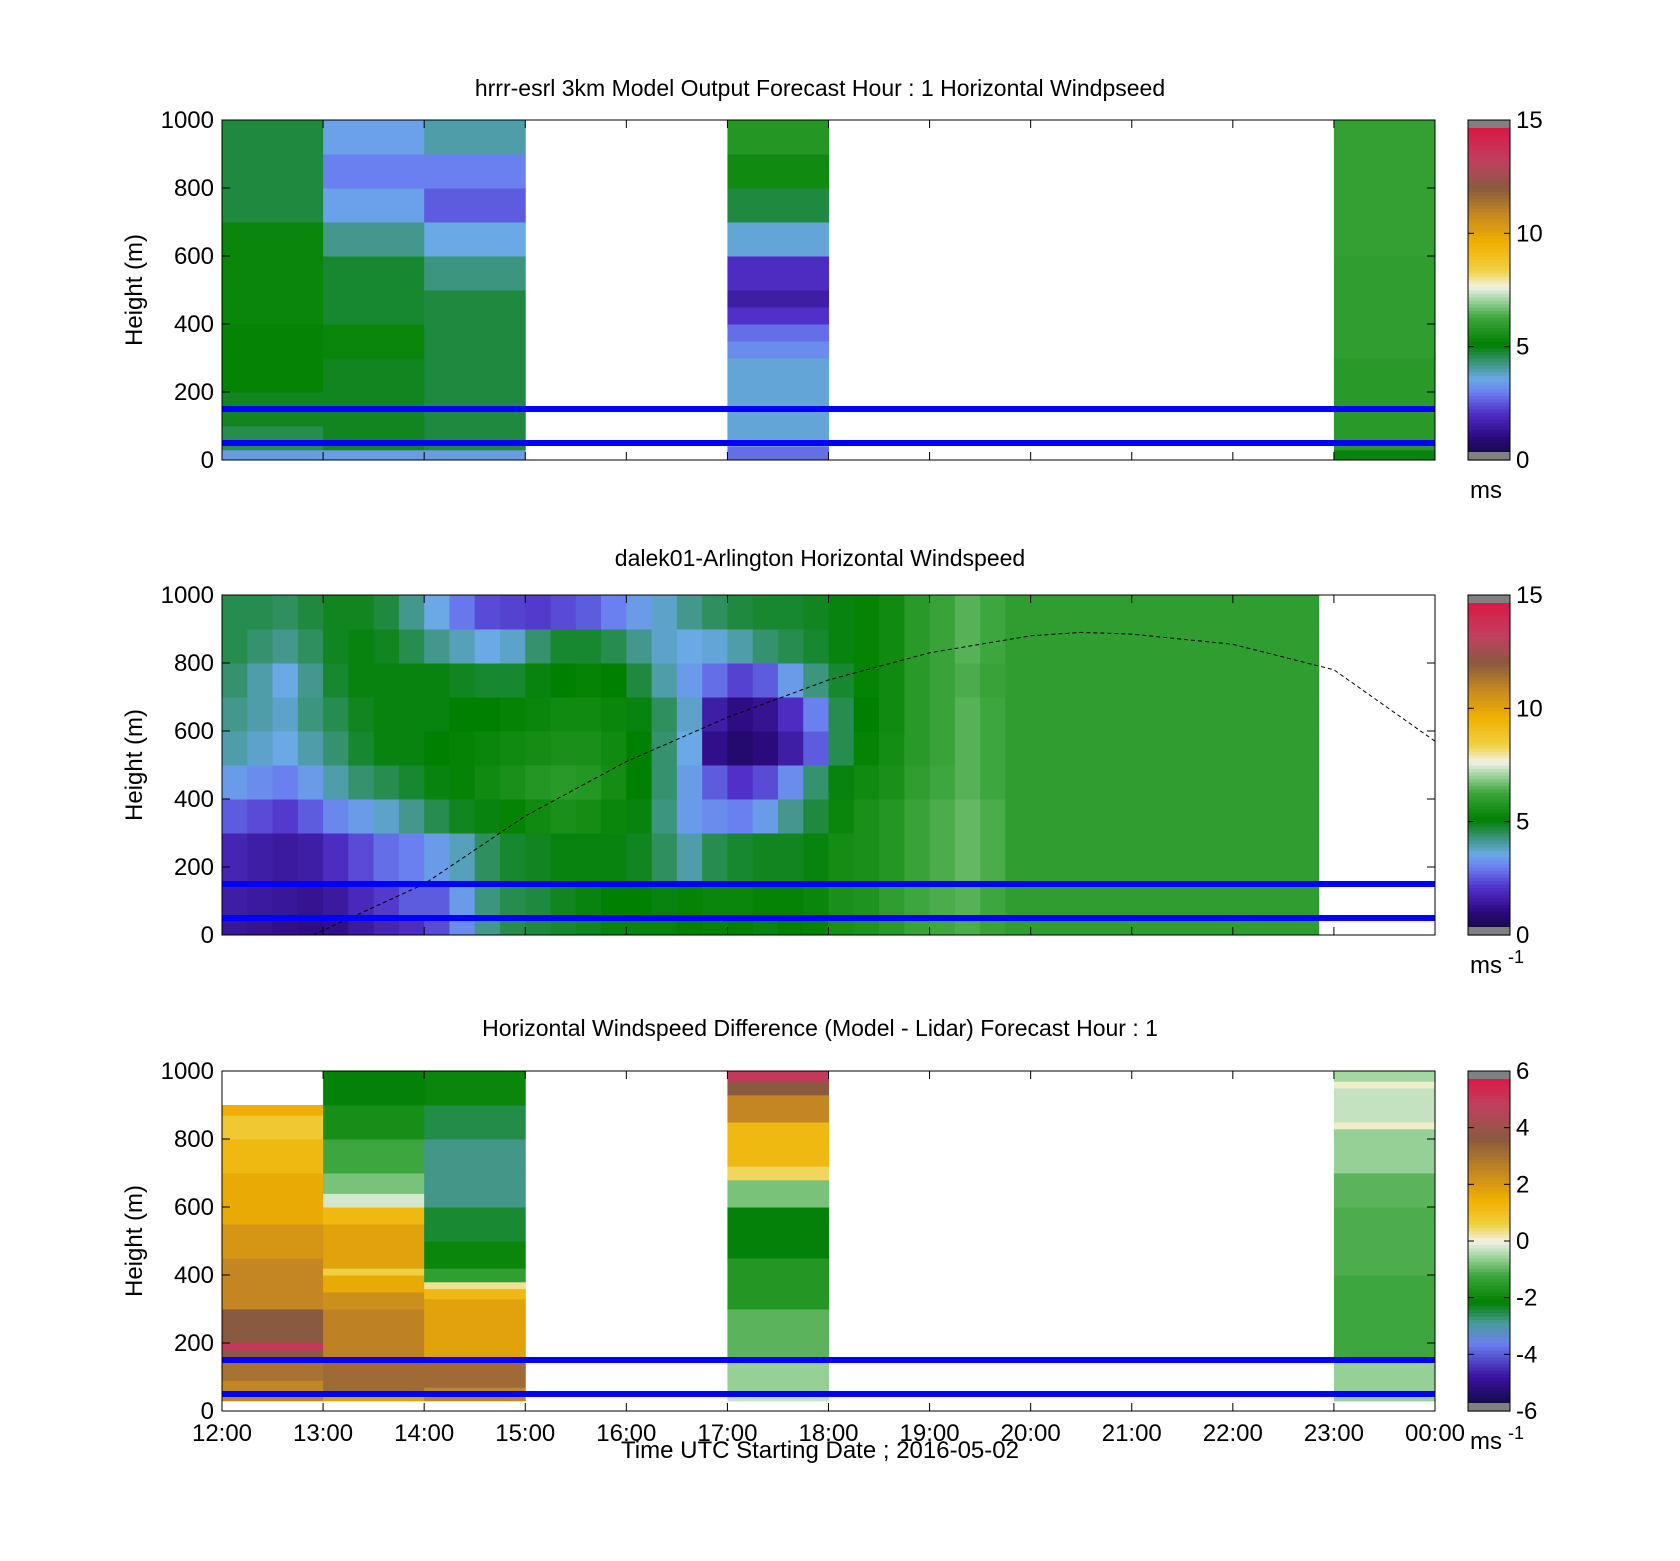 This screenshot has width=1680, height=1561. What do you see at coordinates (323, 1433) in the screenshot?
I see `x-tick-label: 13:00` at bounding box center [323, 1433].